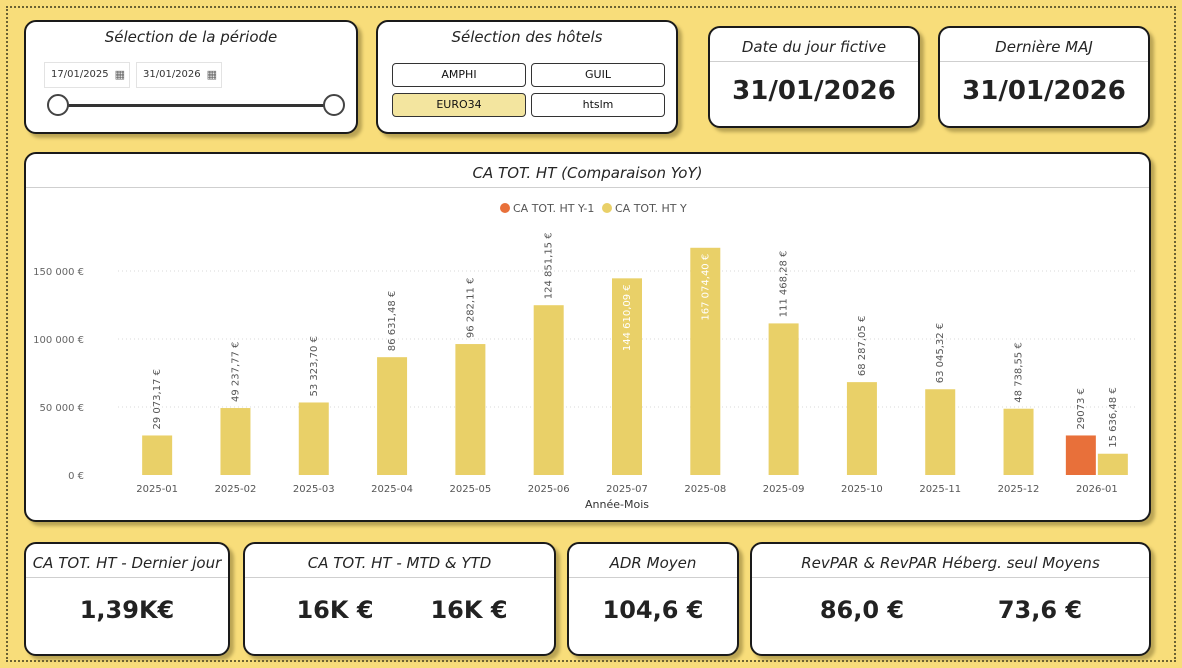 This screenshot has height=668, width=1182. Describe the element at coordinates (653, 561) in the screenshot. I see `adr-kpi-title: ADR Moyen` at that location.